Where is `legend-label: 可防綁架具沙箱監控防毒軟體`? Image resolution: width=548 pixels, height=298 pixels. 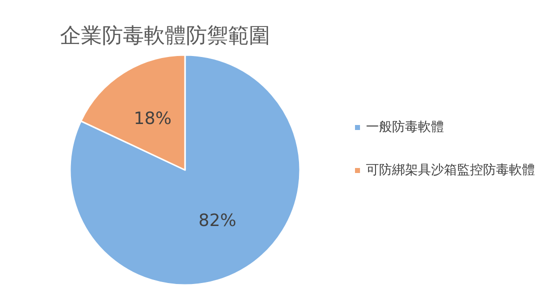
legend-label: 可防綁架具沙箱監控防毒軟體 is located at coordinates (450, 170).